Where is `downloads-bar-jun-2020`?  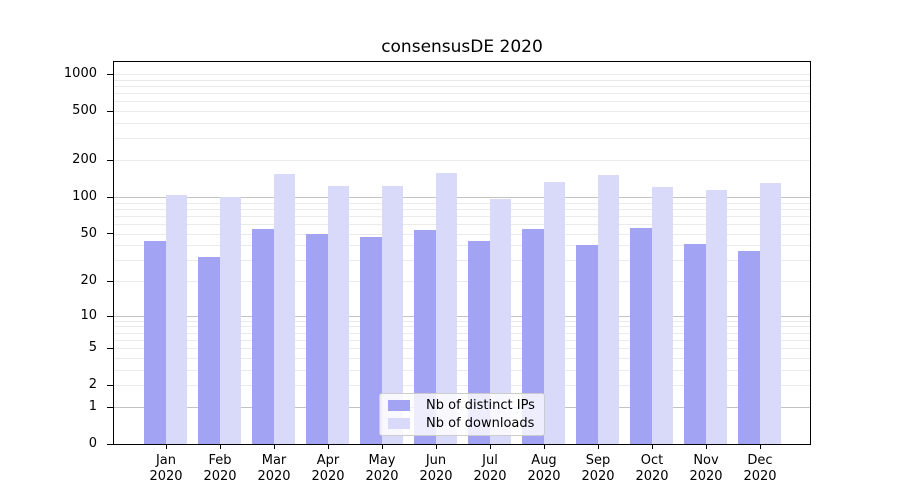 downloads-bar-jun-2020 is located at coordinates (446, 308).